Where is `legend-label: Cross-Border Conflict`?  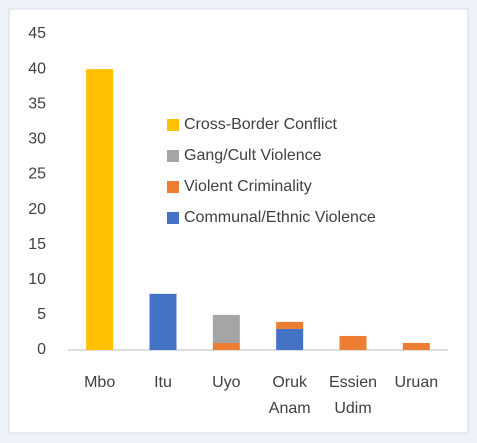 legend-label: Cross-Border Conflict is located at coordinates (260, 124).